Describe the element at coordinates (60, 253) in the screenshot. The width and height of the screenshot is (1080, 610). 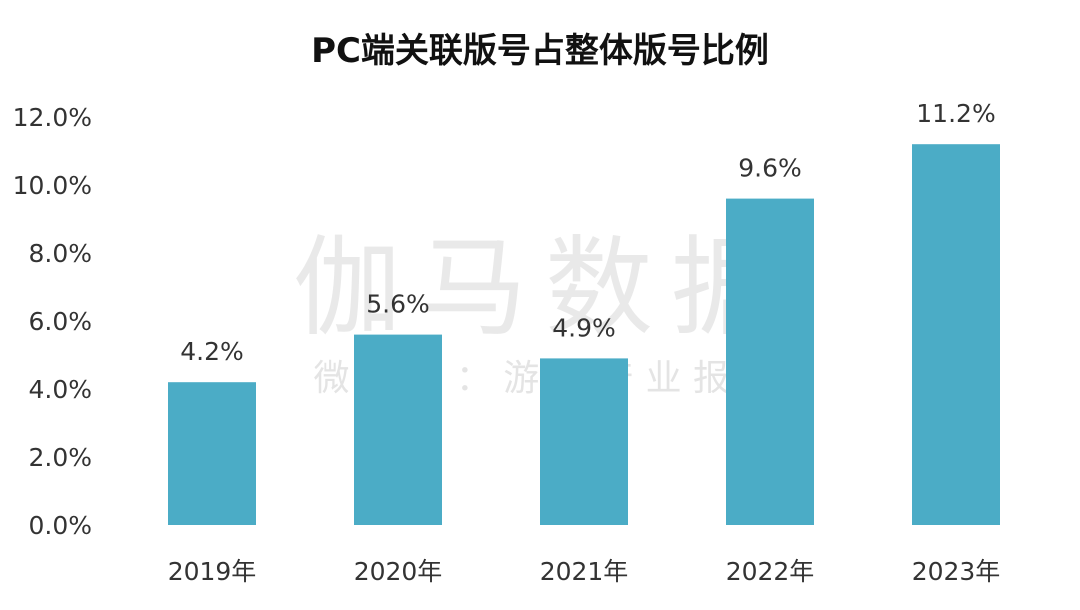
I see `y-tick-label: 8.0%` at that location.